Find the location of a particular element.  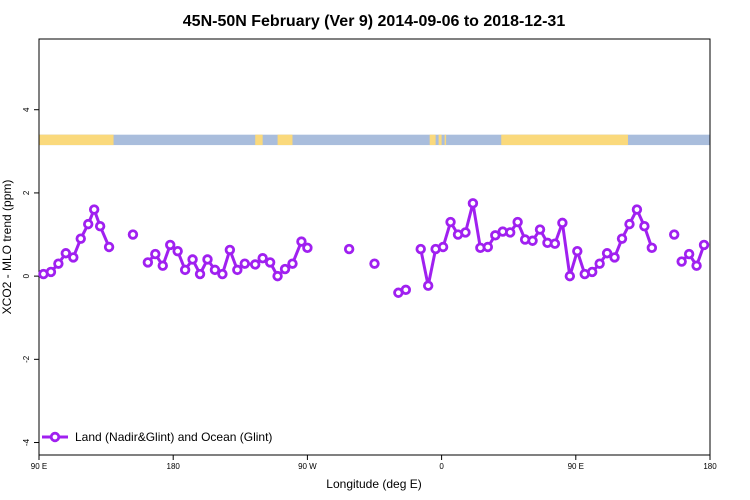

y-tick-label: 4 is located at coordinates (26, 109).